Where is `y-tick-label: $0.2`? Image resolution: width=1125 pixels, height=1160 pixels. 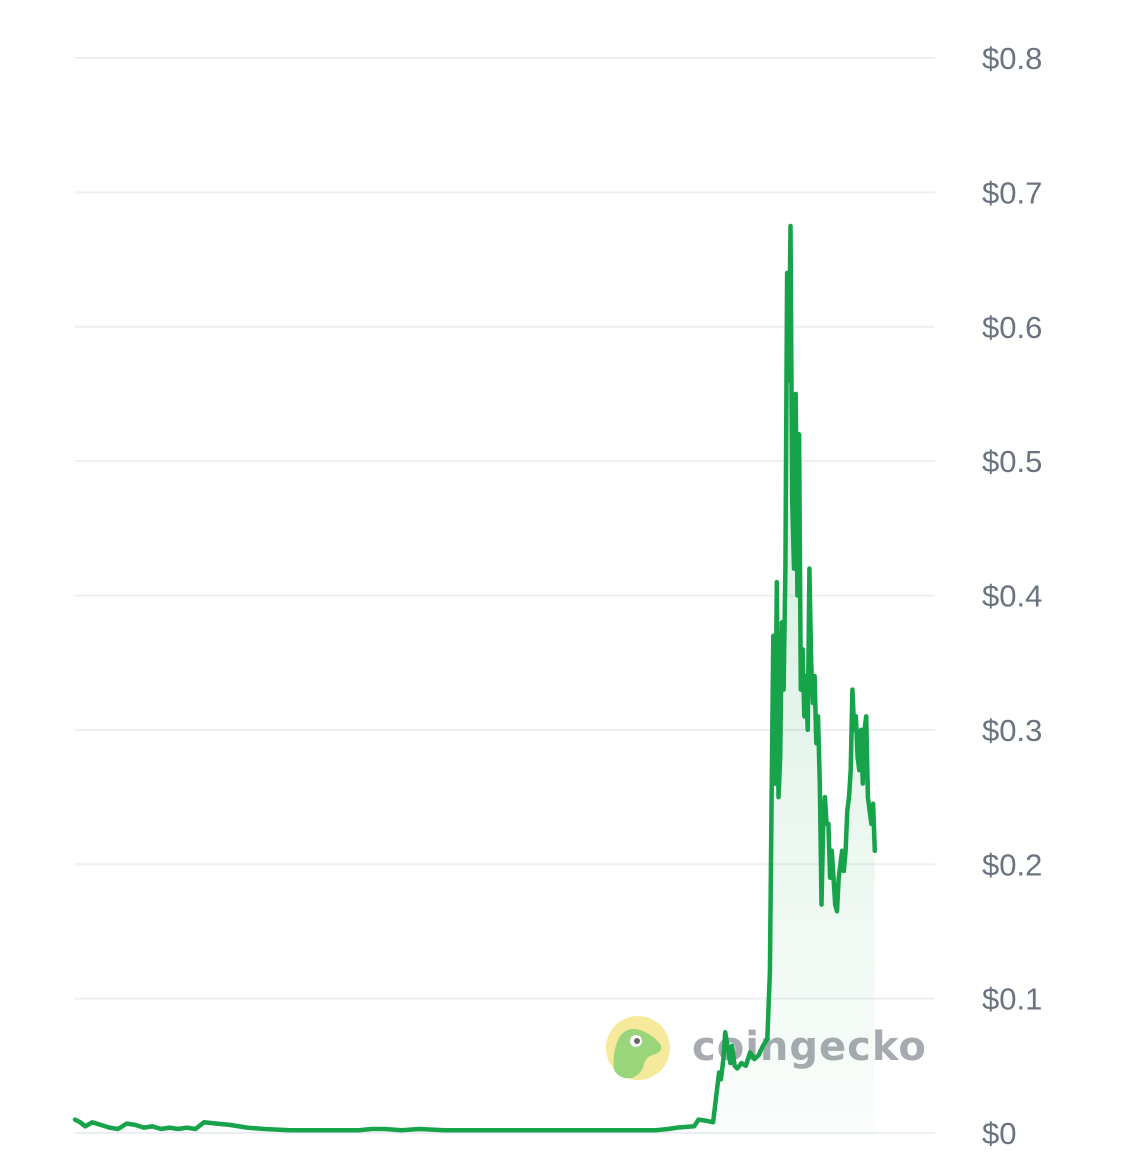
y-tick-label: $0.2 is located at coordinates (1012, 864).